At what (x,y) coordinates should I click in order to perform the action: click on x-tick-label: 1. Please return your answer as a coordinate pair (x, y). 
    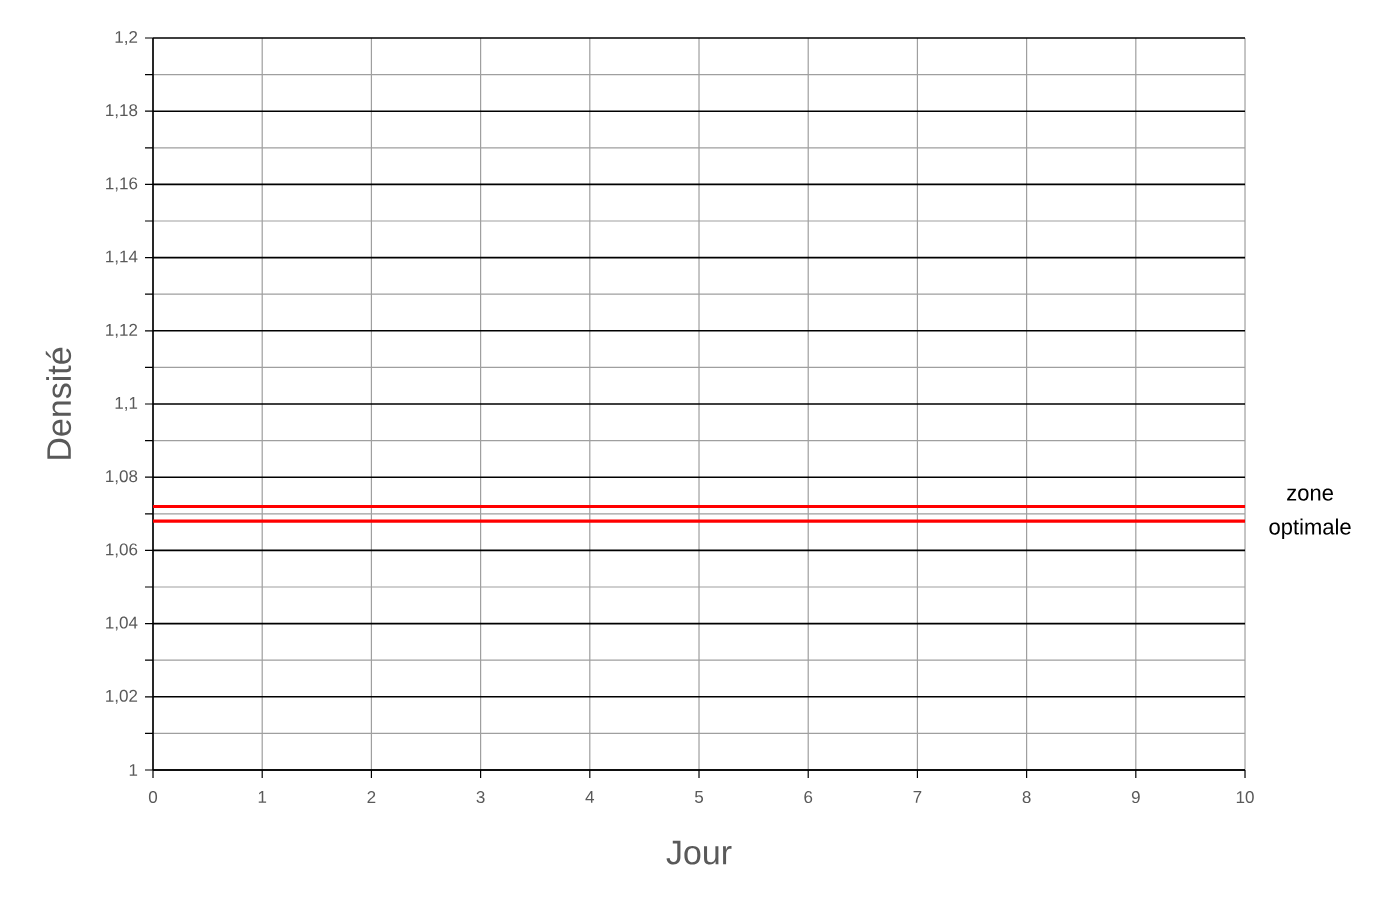
    Looking at the image, I should click on (262, 797).